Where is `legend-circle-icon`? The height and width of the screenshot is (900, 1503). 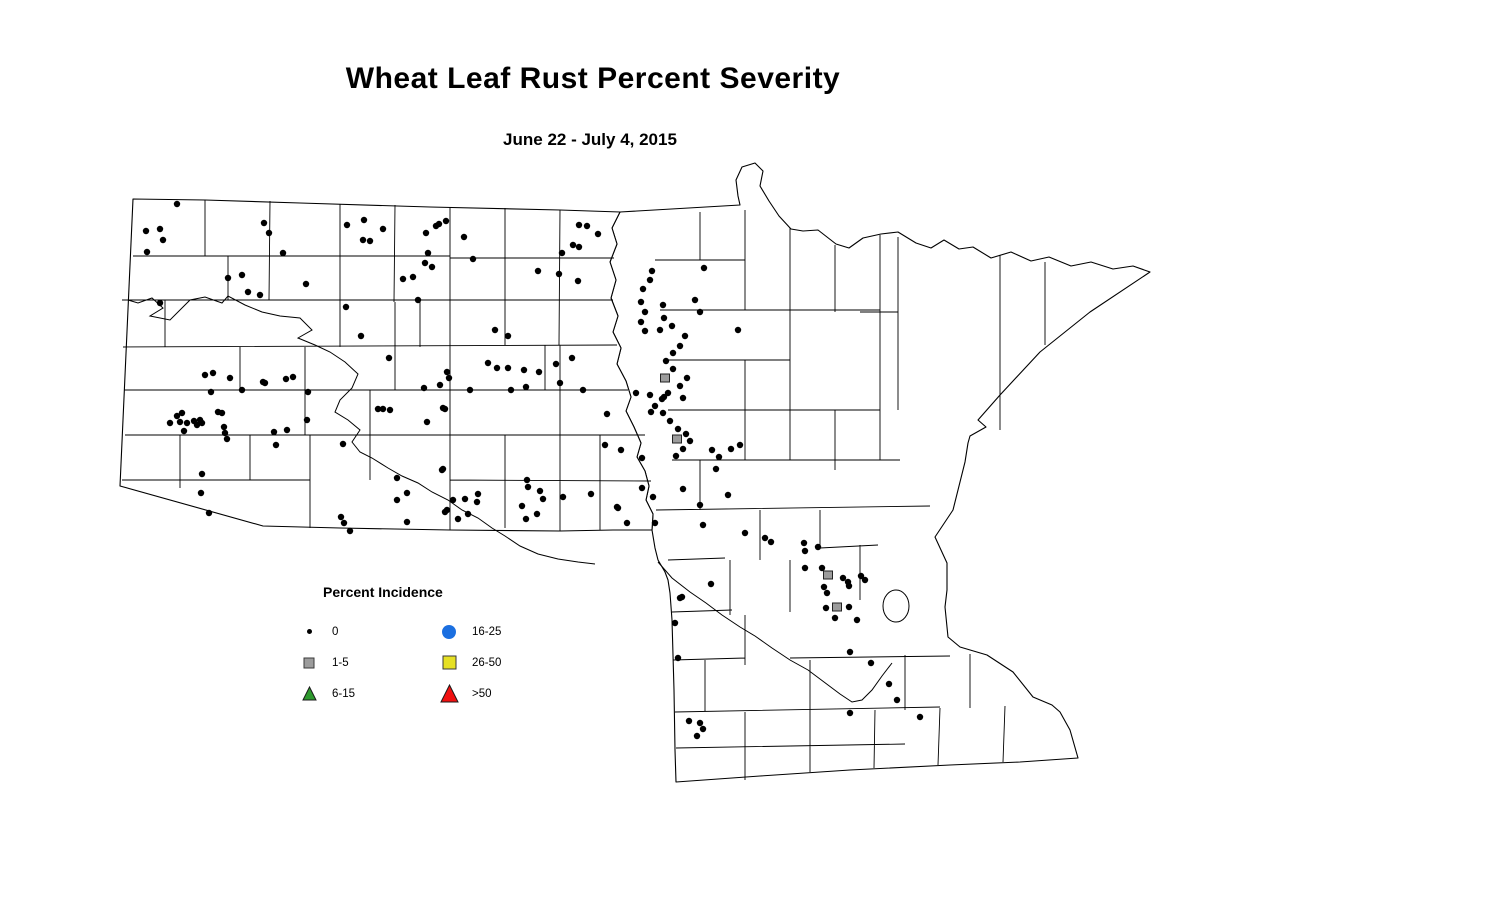
legend-circle-icon is located at coordinates (449, 632).